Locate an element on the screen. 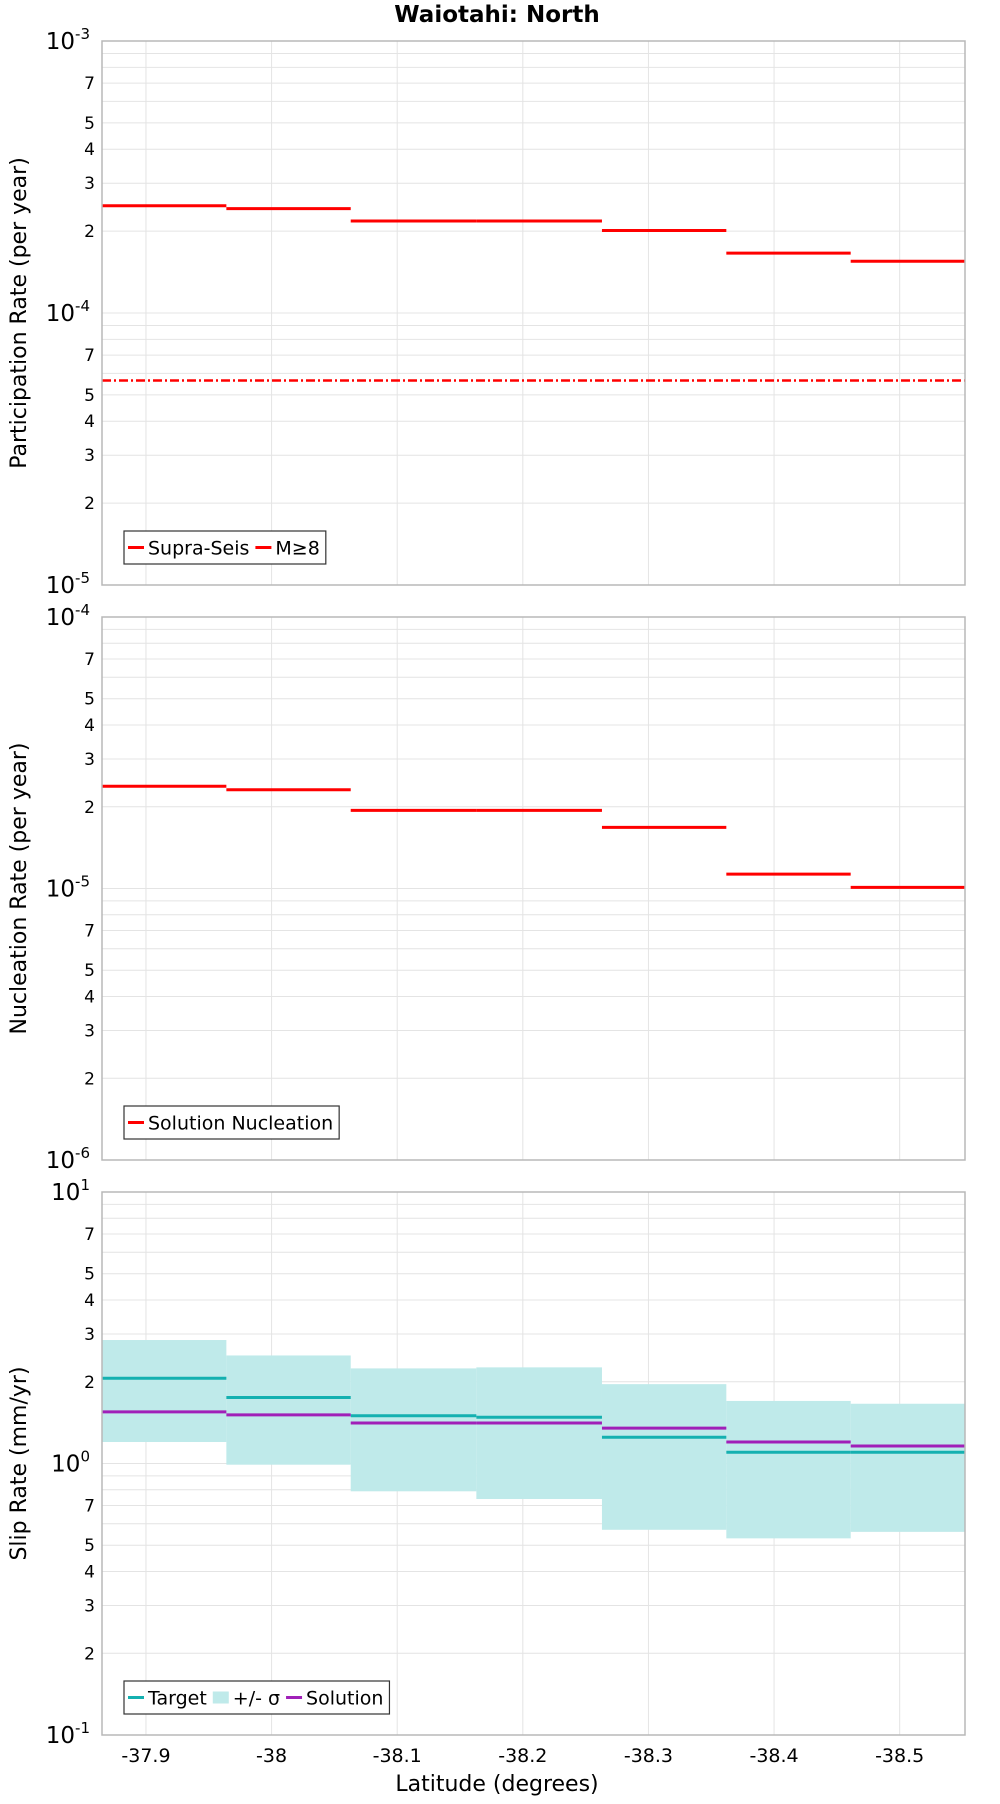  legend-label: +/- σ is located at coordinates (256, 1699).